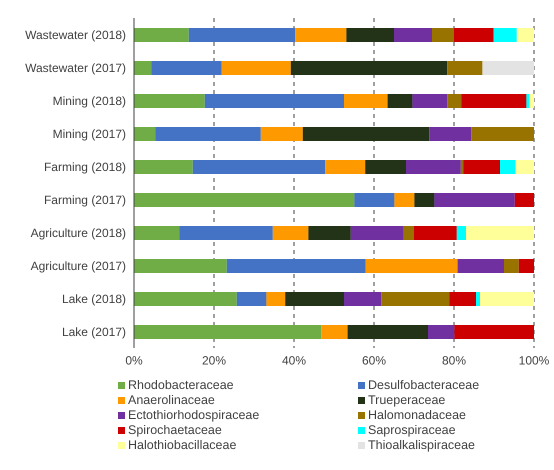 The height and width of the screenshot is (470, 554). I want to click on legend-label: Halothiobacillaceae, so click(182, 445).